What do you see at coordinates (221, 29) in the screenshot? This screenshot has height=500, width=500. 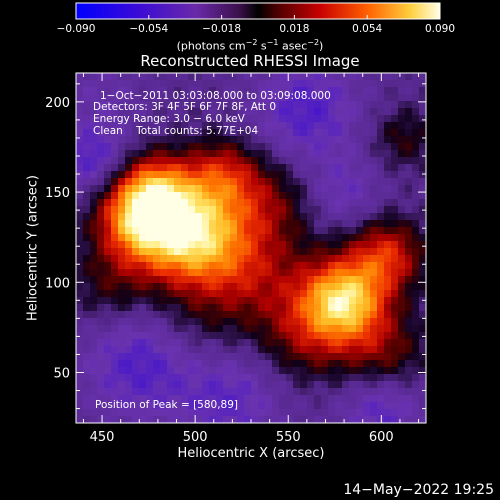 I see `colorbar-tick-label: −0.018` at bounding box center [221, 29].